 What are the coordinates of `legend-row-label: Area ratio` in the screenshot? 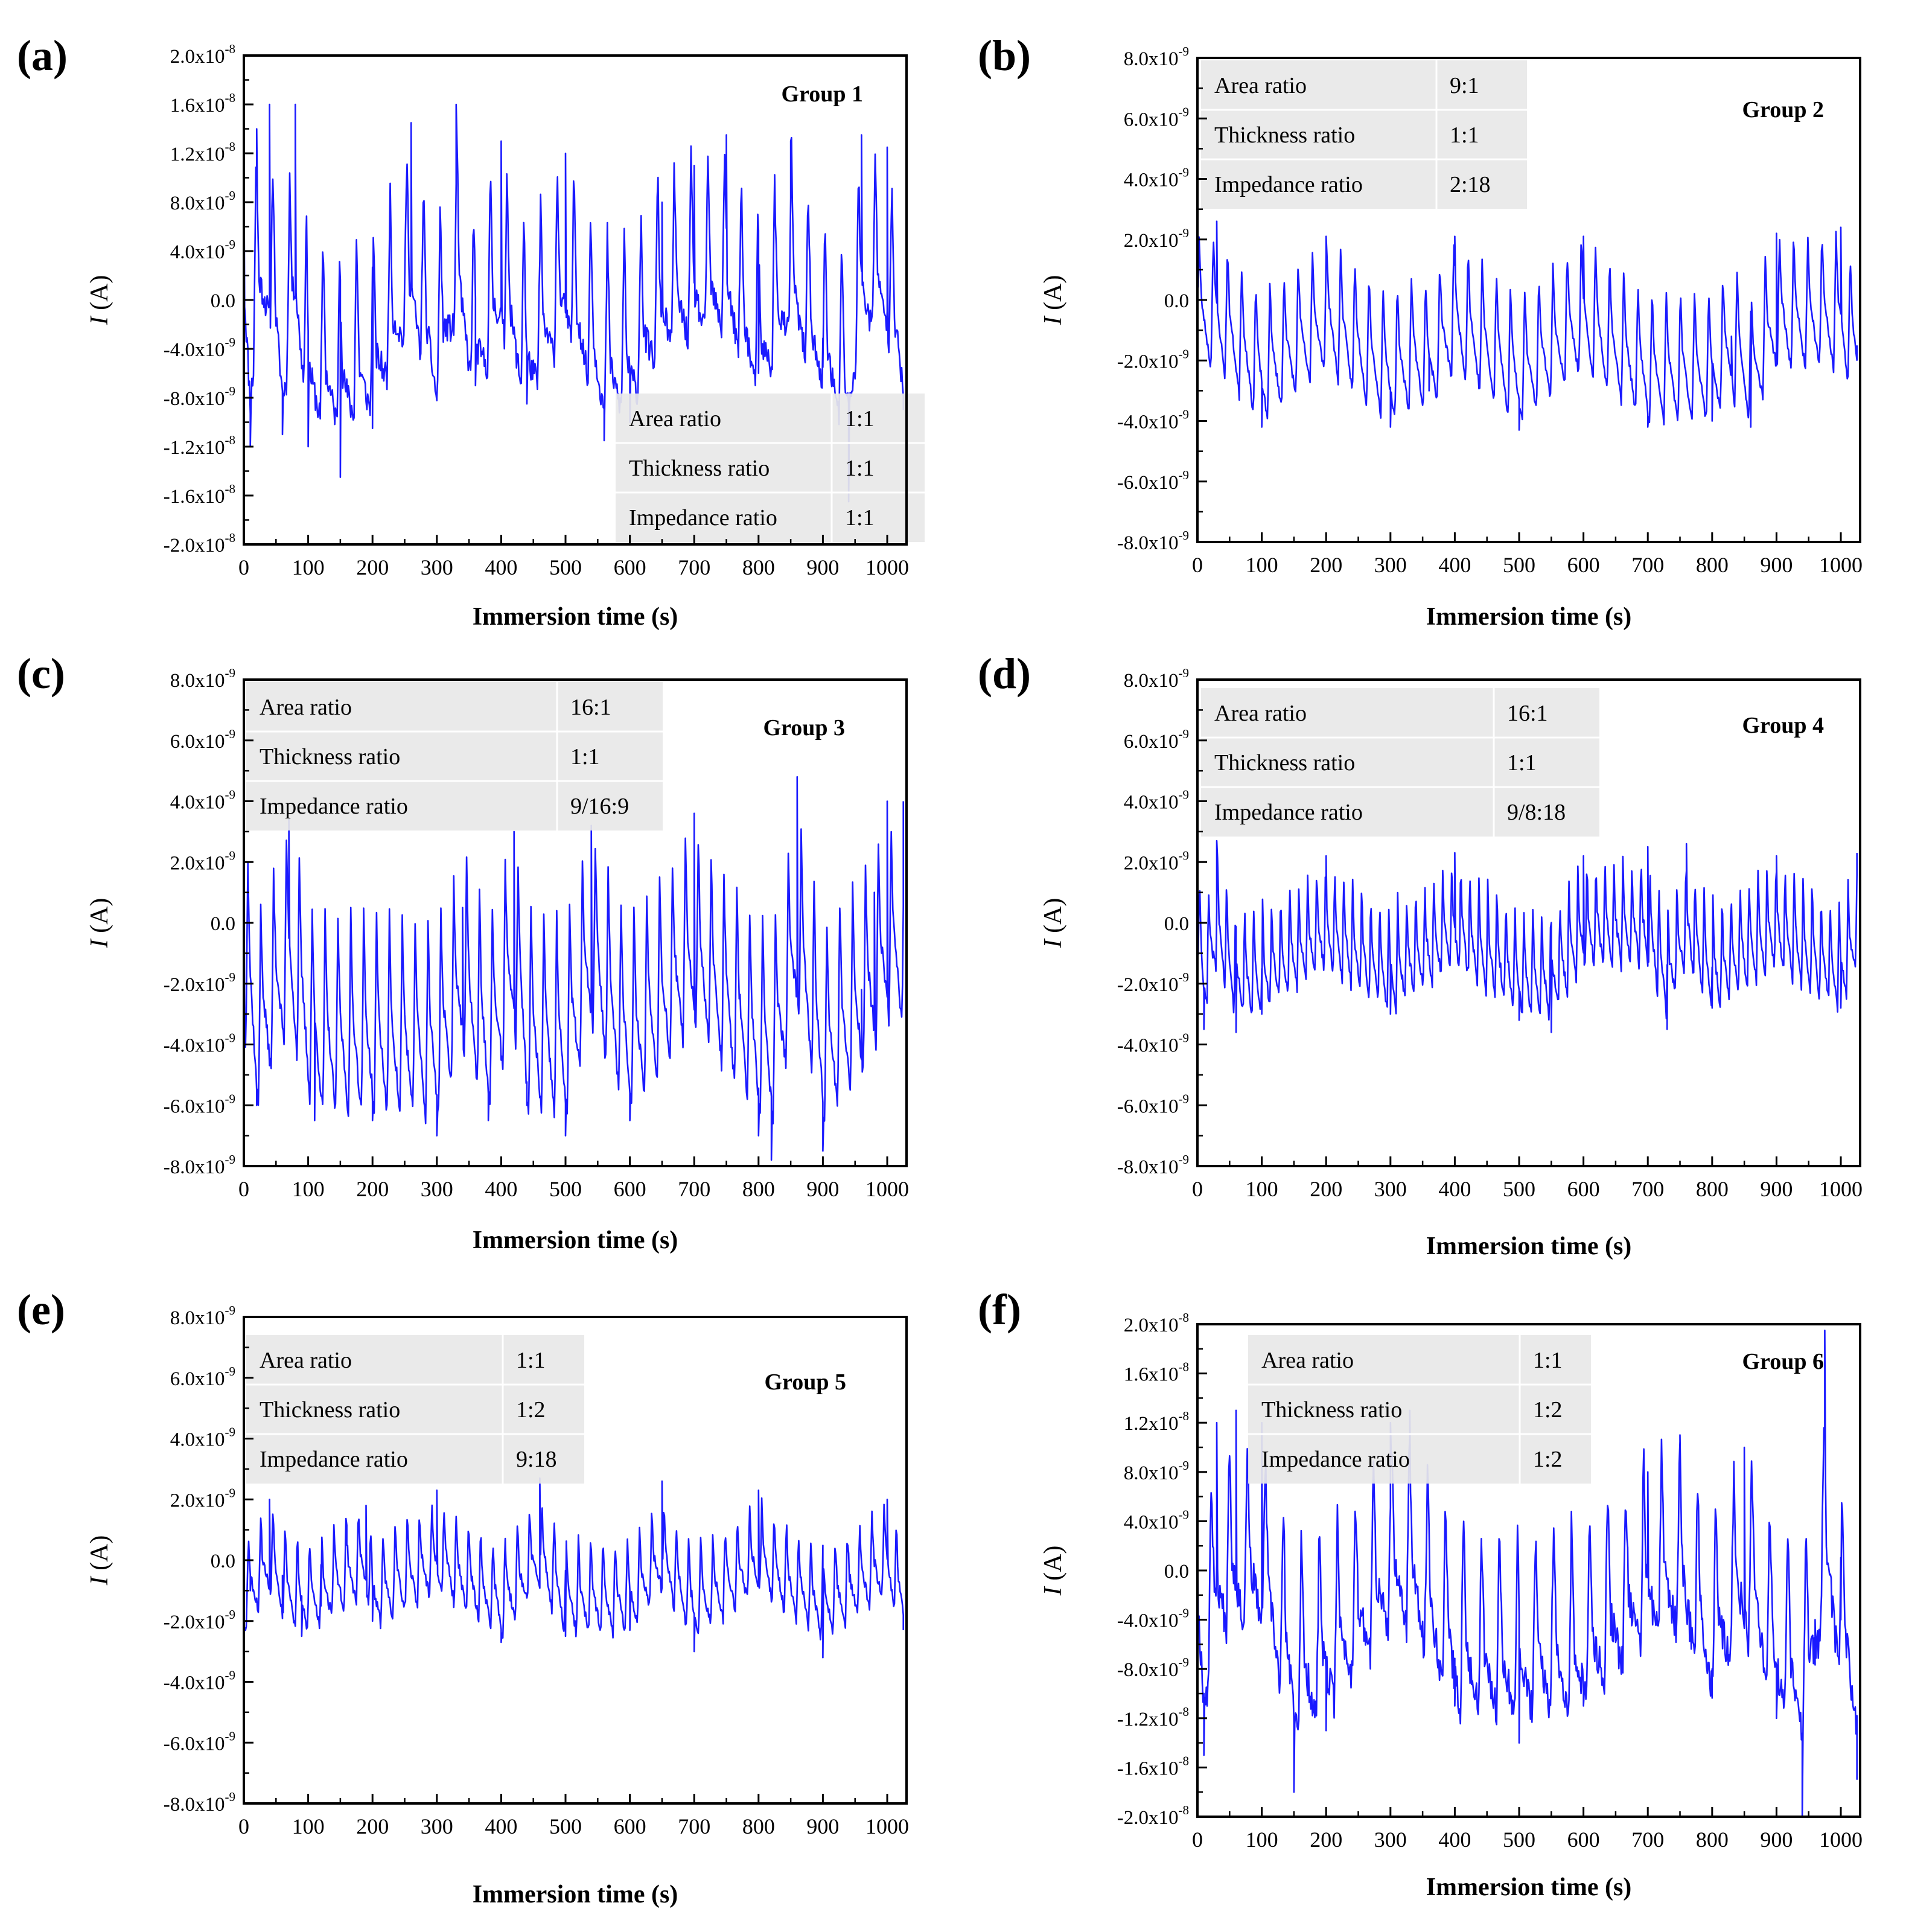 It's located at (1307, 1360).